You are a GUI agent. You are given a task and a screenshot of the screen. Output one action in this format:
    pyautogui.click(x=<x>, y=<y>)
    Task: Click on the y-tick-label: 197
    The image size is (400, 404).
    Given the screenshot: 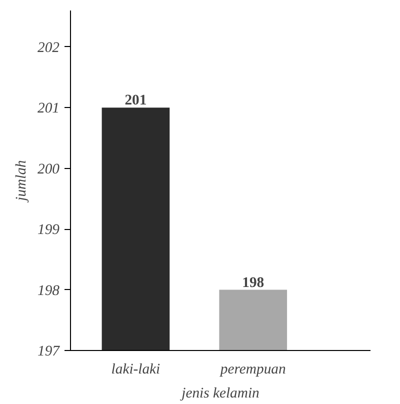 What is the action you would take?
    pyautogui.click(x=49, y=352)
    